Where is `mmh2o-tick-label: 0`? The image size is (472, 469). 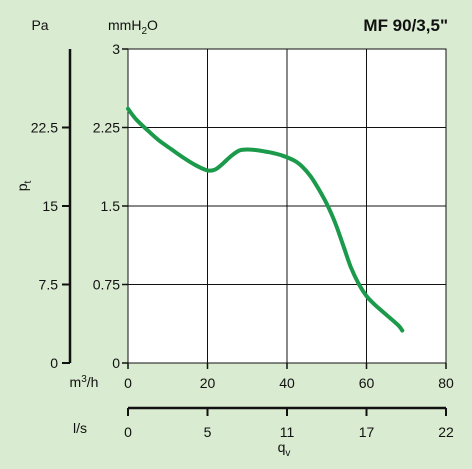
mmh2o-tick-label: 0 is located at coordinates (116, 363).